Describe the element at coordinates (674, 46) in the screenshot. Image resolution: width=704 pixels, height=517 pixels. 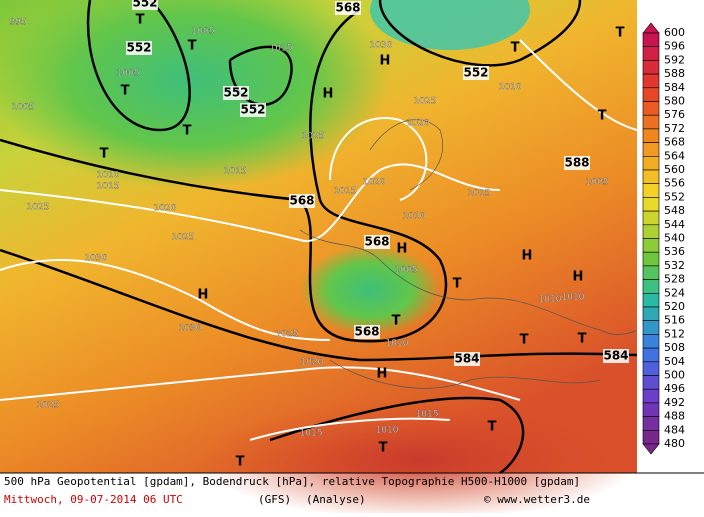
I see `legend-label: 596` at that location.